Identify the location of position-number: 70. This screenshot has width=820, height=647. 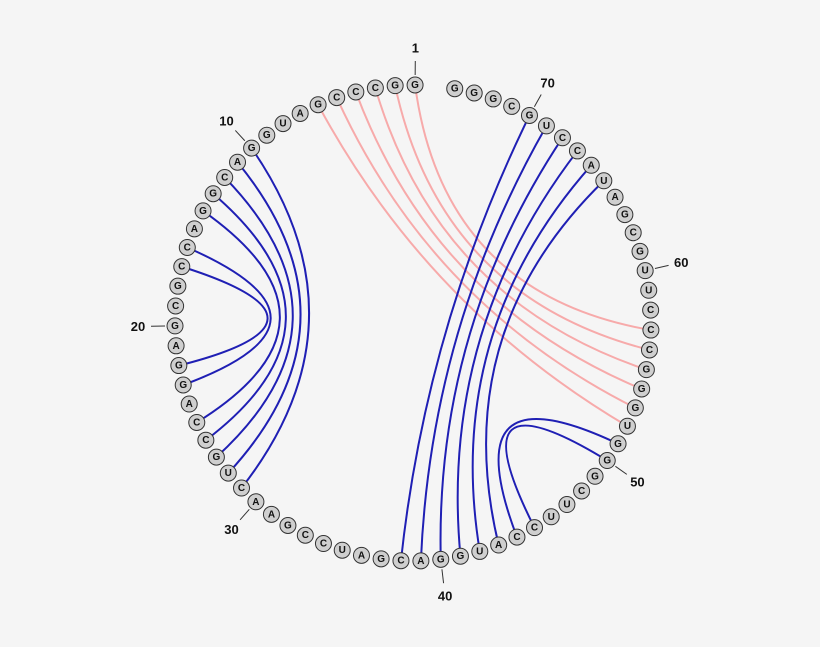
(547, 83).